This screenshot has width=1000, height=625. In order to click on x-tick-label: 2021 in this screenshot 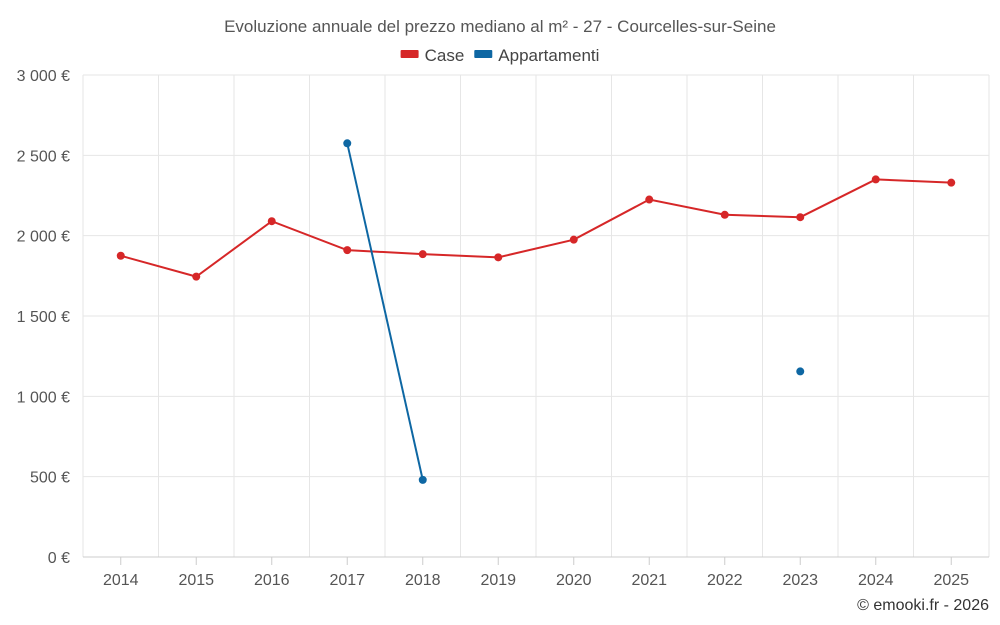, I will do `click(649, 580)`.